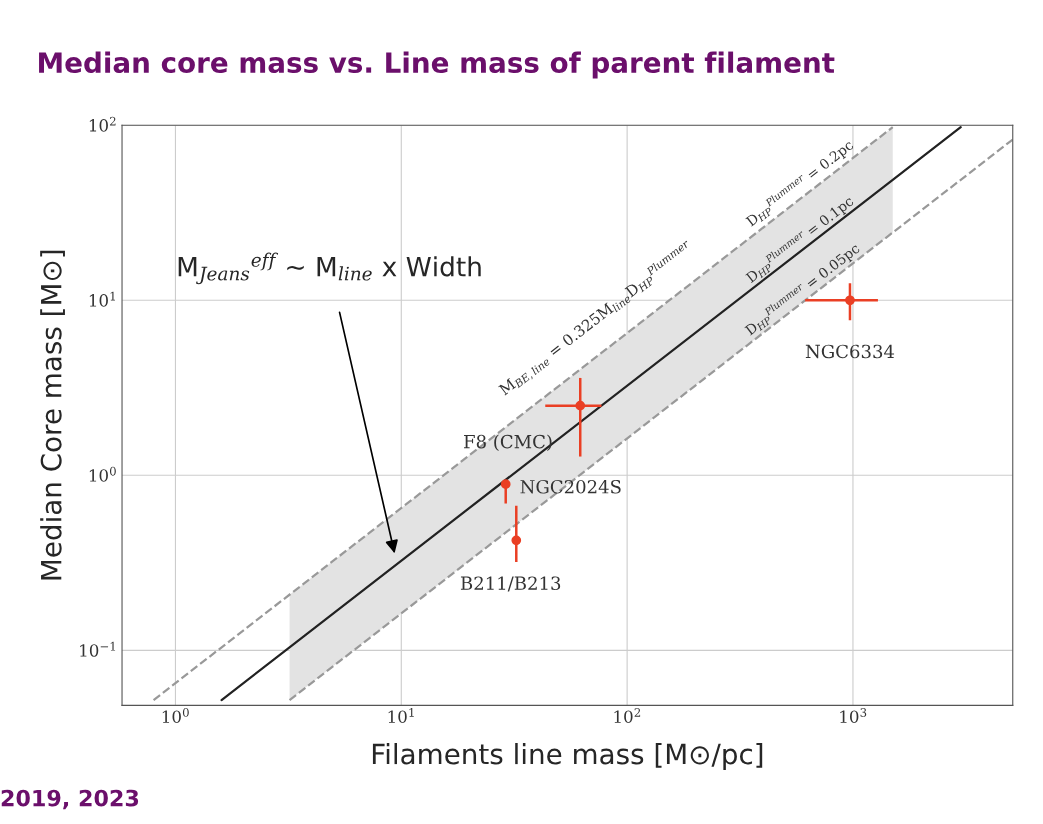 This screenshot has width=1043, height=824. I want to click on chart-title: Median core mass vs. Line mass of parent filament, so click(437, 65).